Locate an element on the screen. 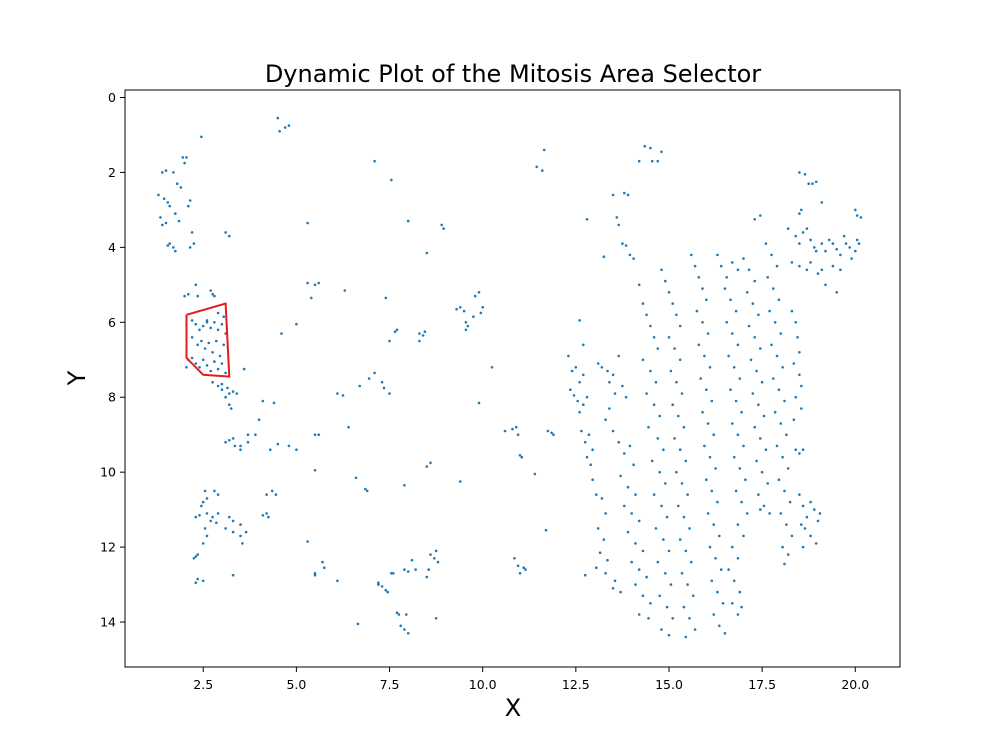 The width and height of the screenshot is (1000, 750). x-tick-label: 2.5 is located at coordinates (203, 684).